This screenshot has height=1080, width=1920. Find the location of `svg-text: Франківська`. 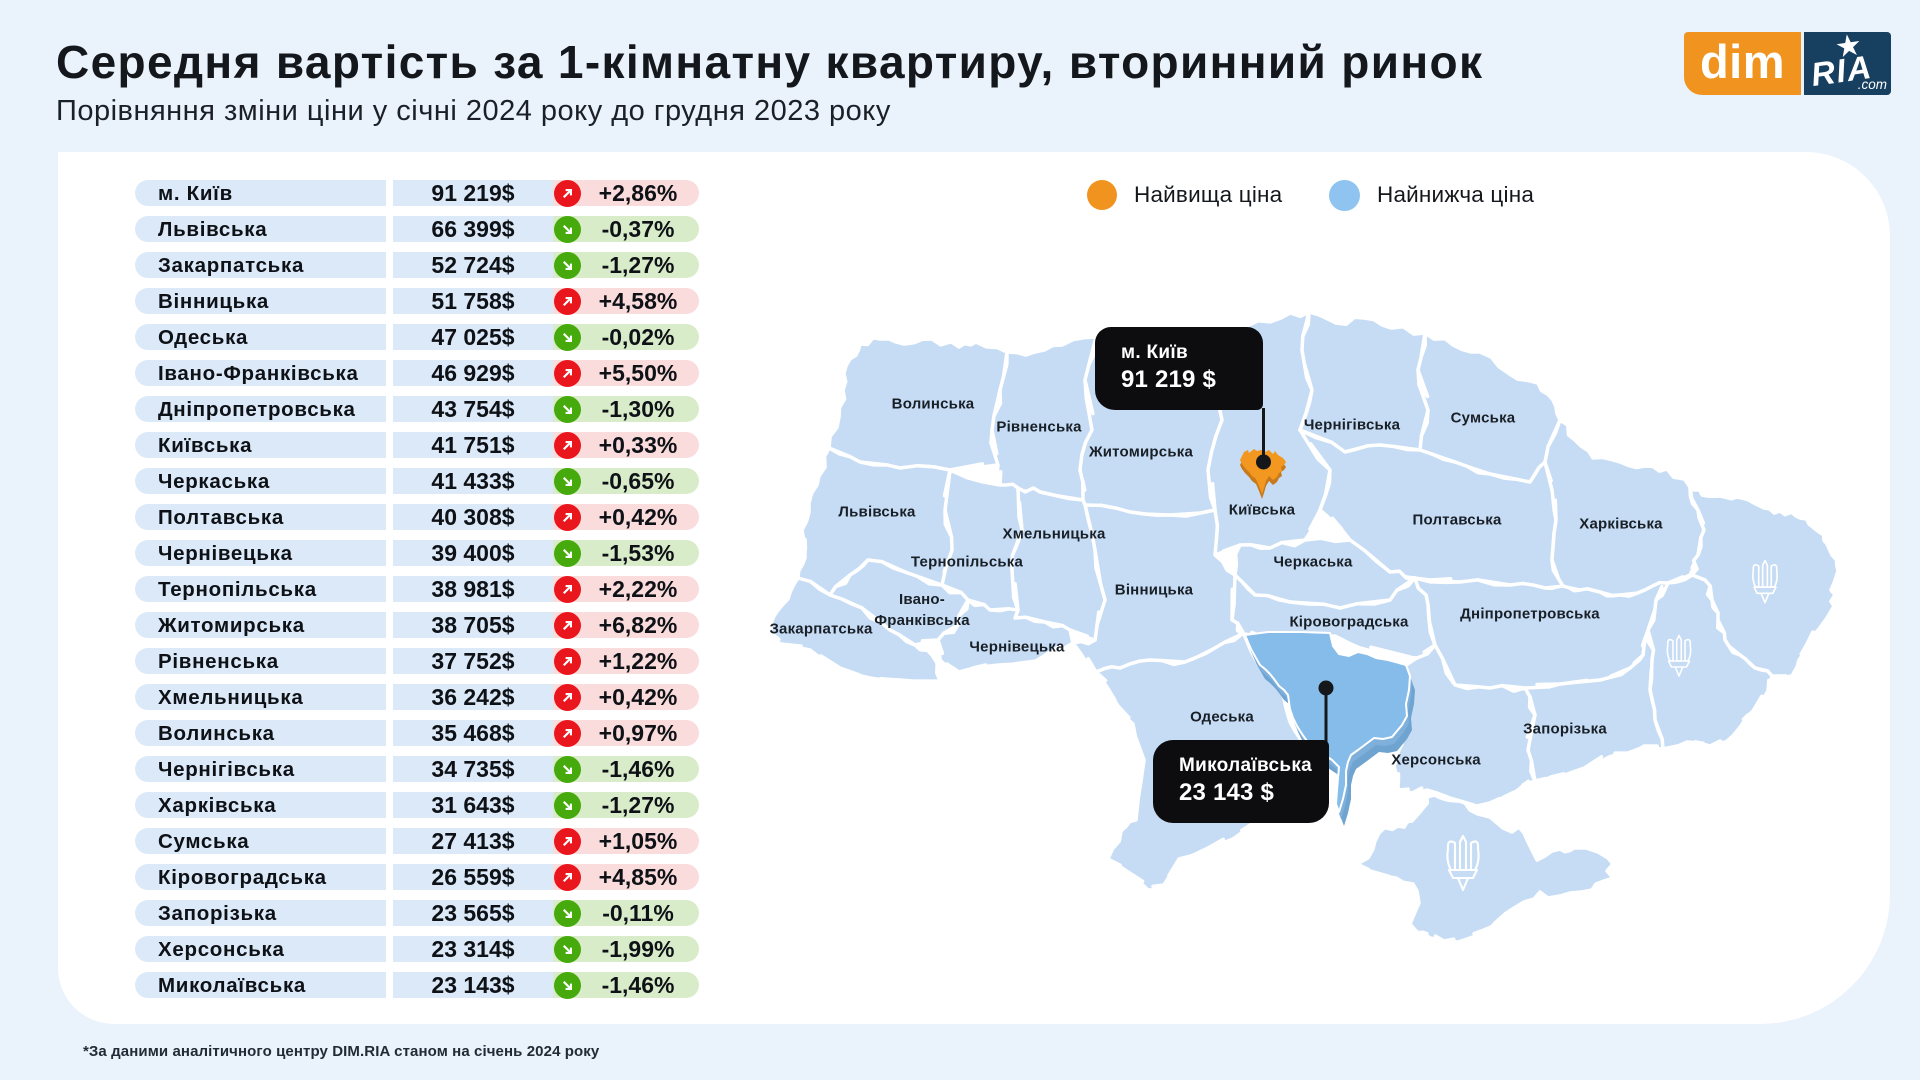

svg-text: Франківська is located at coordinates (922, 620).